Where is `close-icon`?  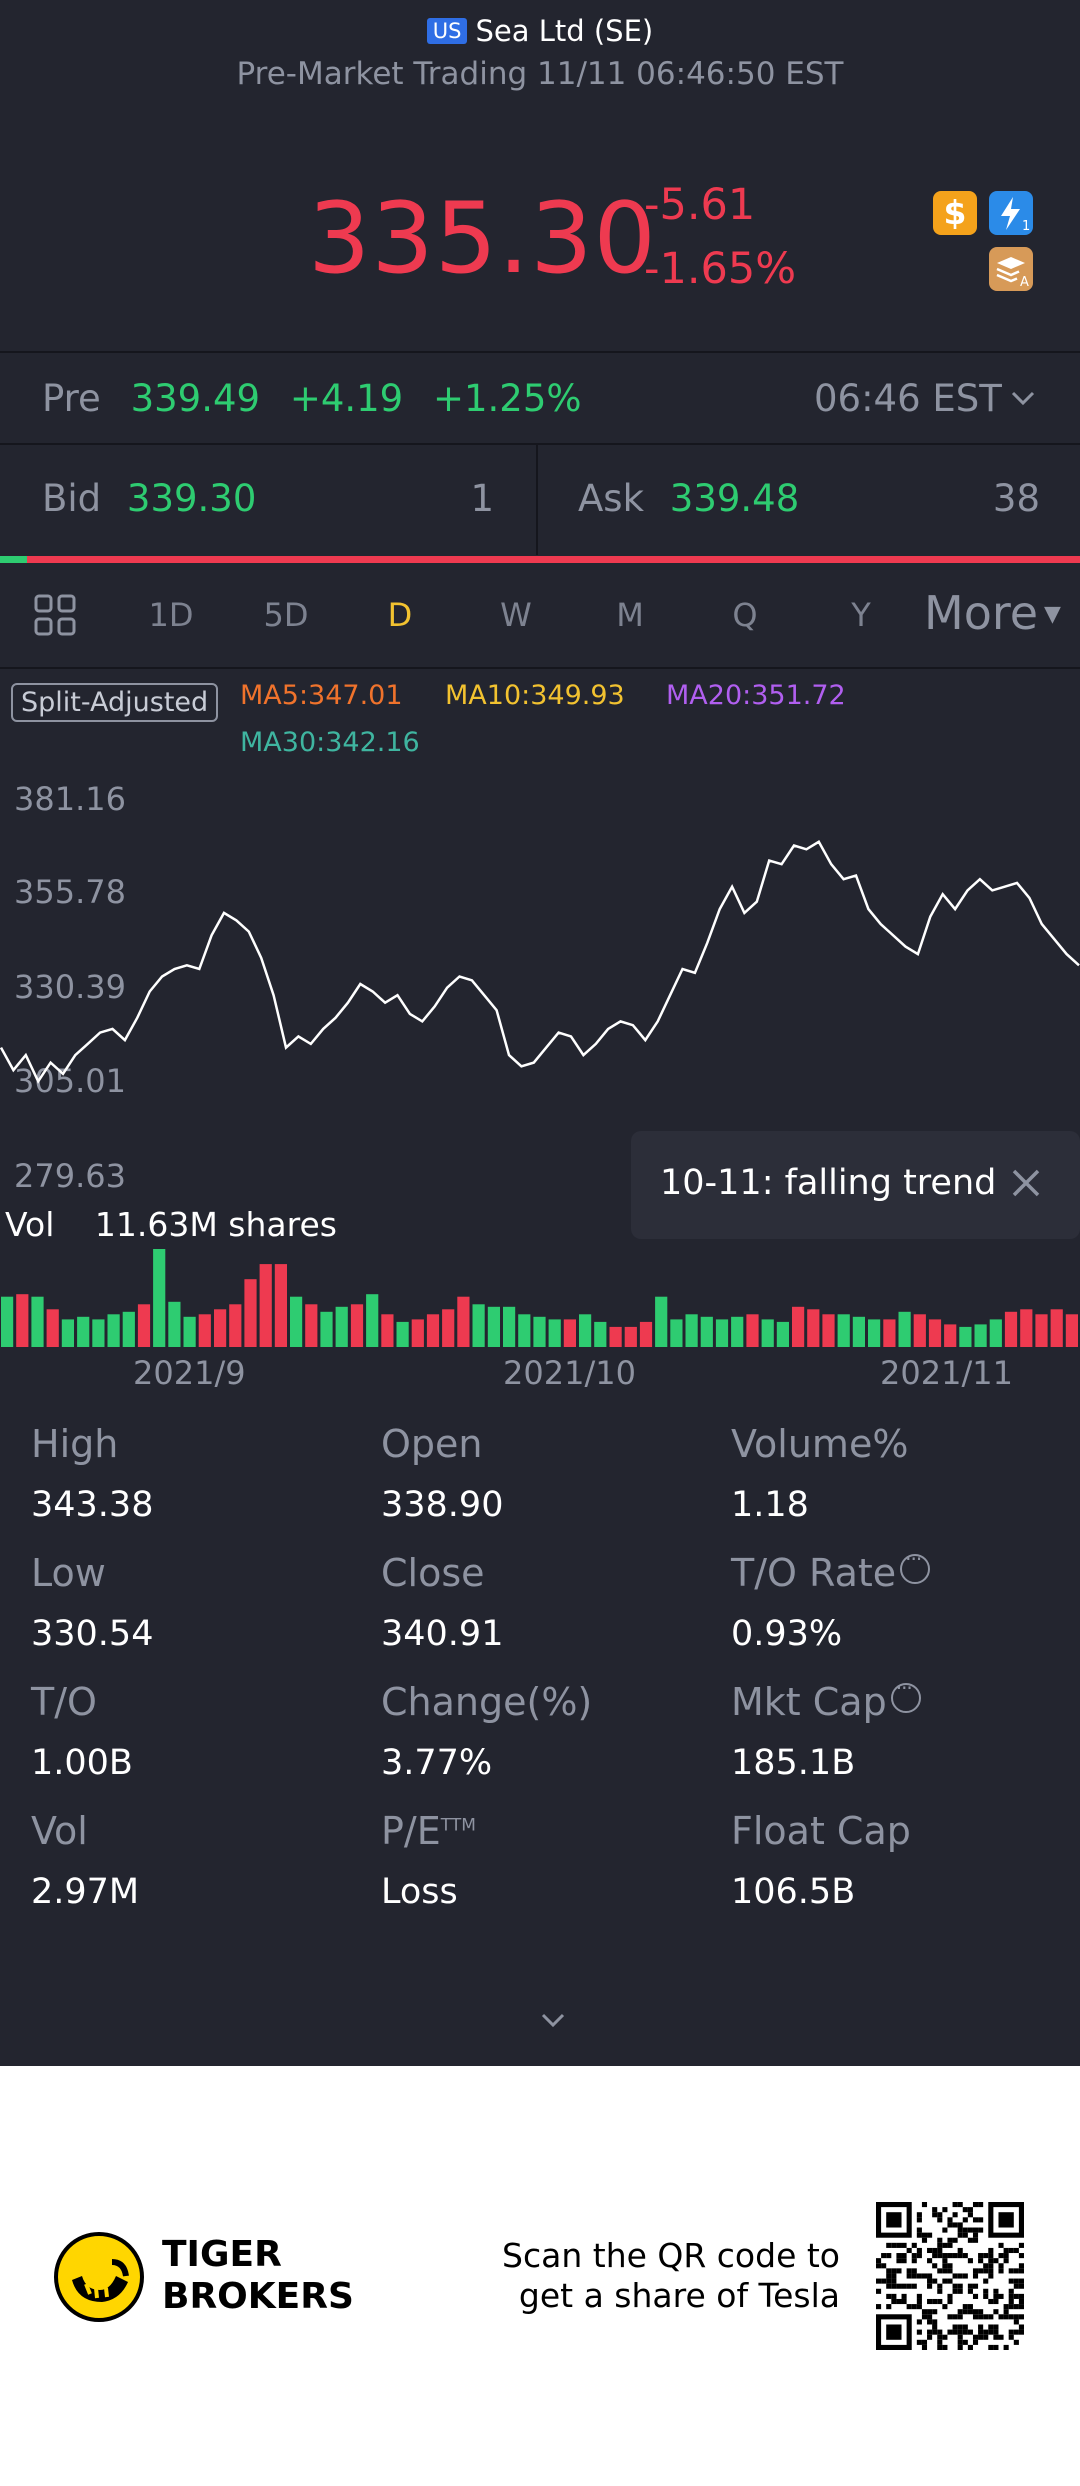
close-icon is located at coordinates (1026, 1183).